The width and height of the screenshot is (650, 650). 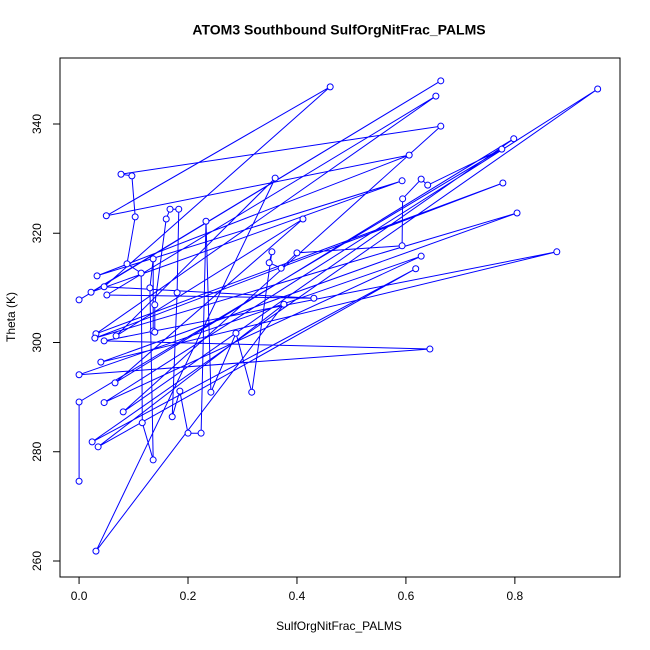 What do you see at coordinates (37, 451) in the screenshot?
I see `y-tick-label: 280` at bounding box center [37, 451].